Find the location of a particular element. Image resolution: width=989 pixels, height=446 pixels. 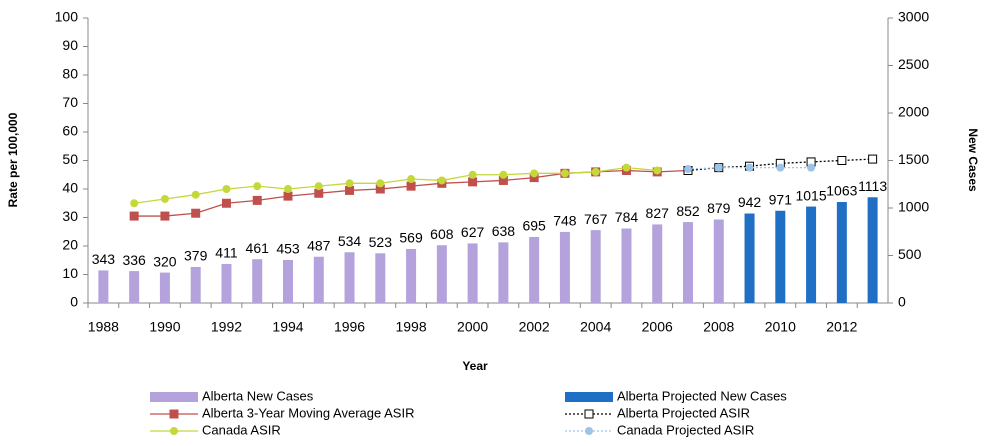

bar-label: 1015 is located at coordinates (810, 195).